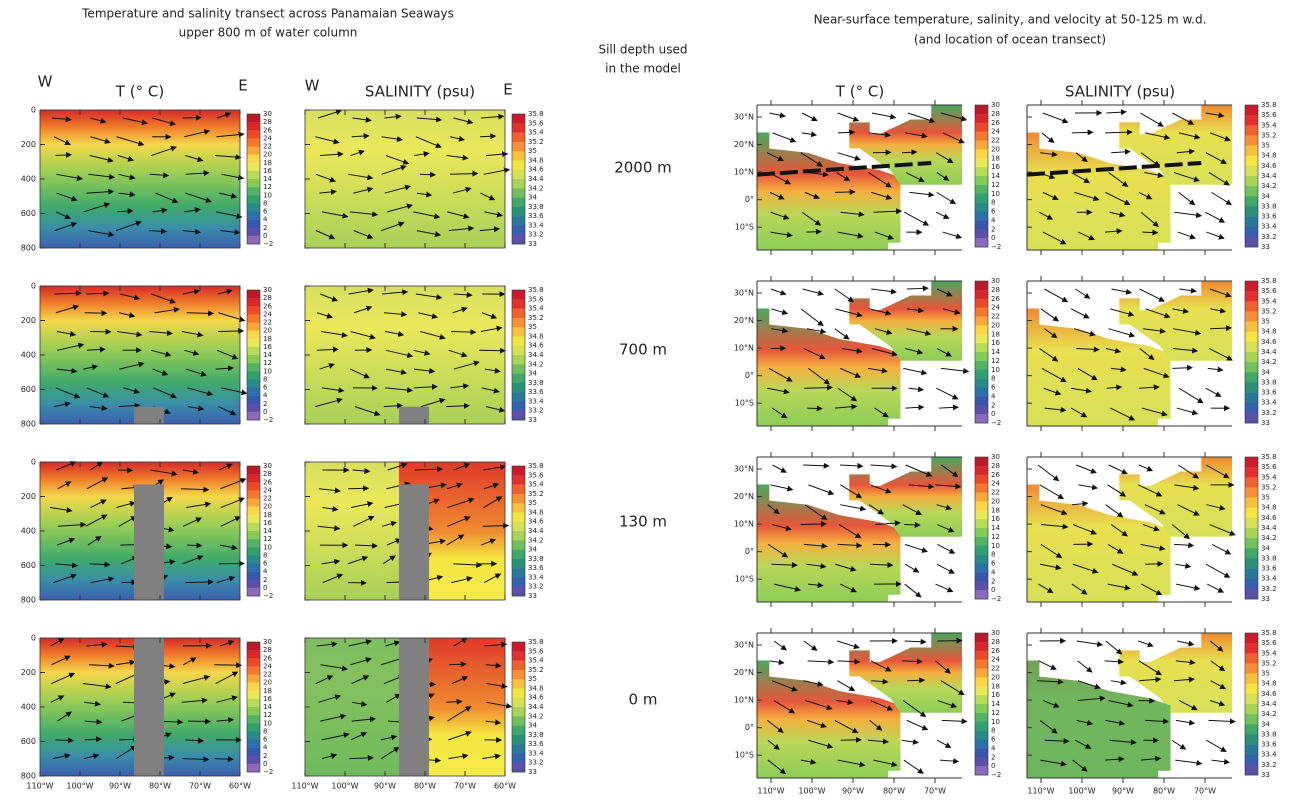 This screenshot has height=804, width=1294. I want to click on y-tick-label: 30°N, so click(744, 293).